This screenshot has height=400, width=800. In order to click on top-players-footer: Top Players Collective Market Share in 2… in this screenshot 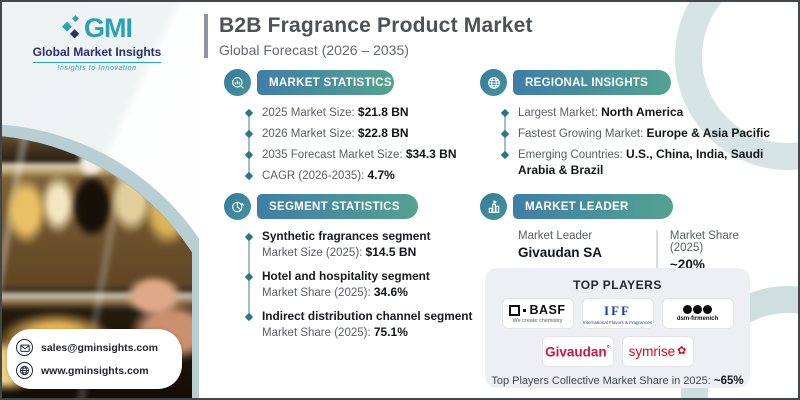, I will do `click(617, 381)`.